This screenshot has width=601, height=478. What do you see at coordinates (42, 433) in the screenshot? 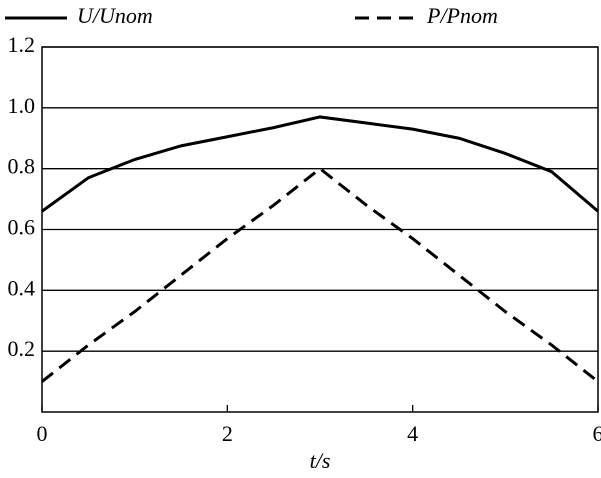
I see `x-tick-label: 0` at bounding box center [42, 433].